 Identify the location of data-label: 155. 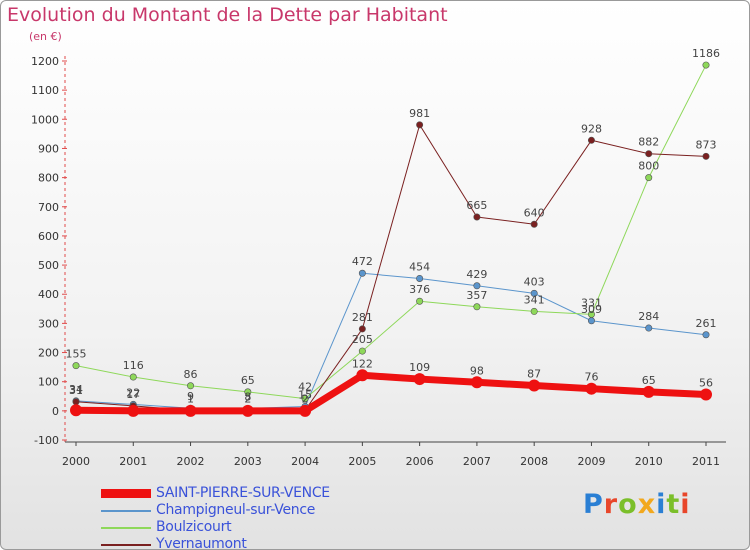
(76, 354).